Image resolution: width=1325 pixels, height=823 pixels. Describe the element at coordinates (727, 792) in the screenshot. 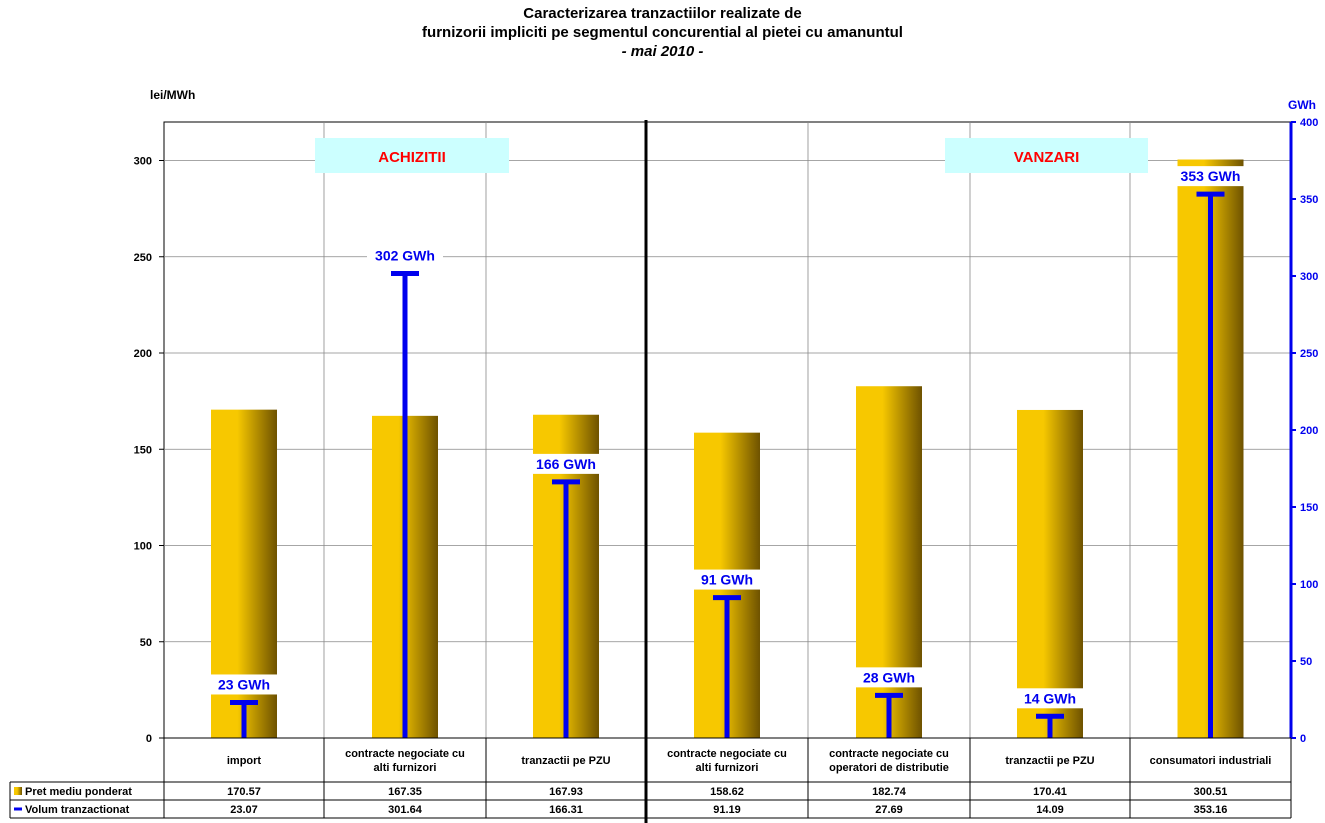

I see `table-value: 158.62` at that location.